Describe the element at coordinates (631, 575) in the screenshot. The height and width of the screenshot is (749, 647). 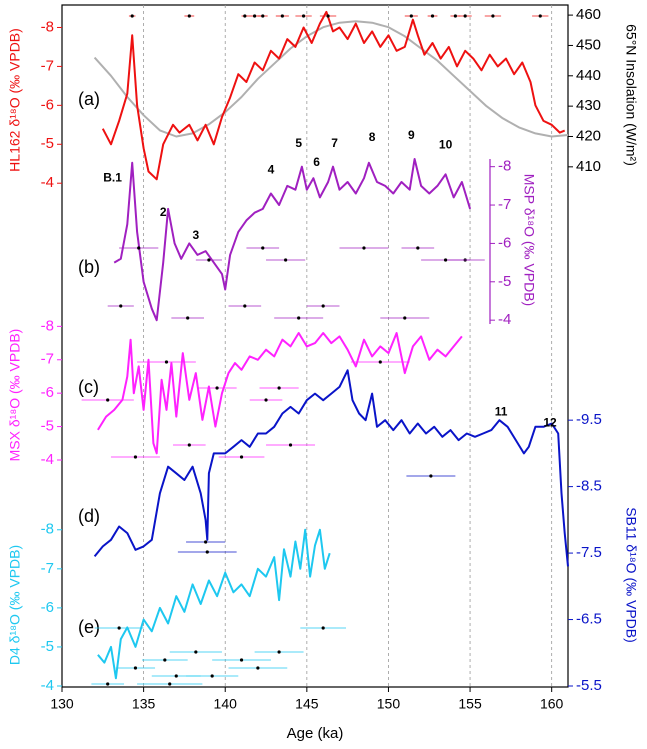
I see `y-axis-label: SB11 δ¹⁸O (‰ VPDB)` at that location.